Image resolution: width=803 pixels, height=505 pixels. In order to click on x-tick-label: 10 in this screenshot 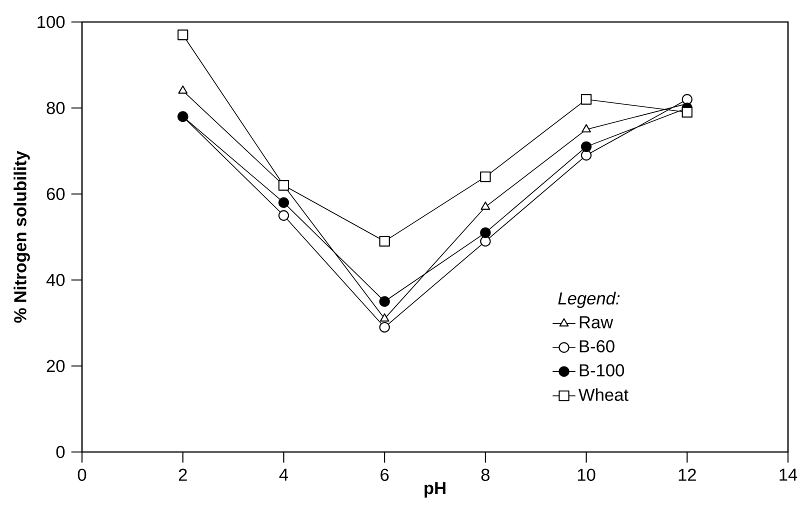, I will do `click(587, 474)`.